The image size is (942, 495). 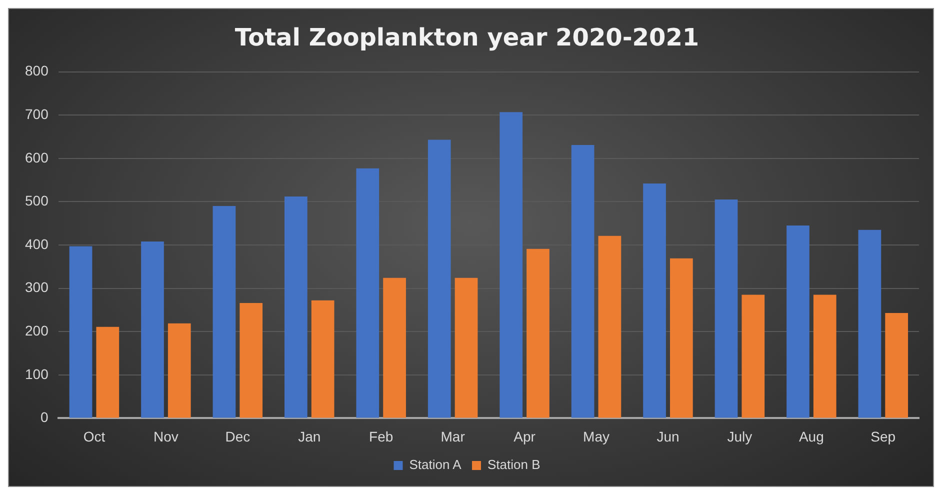 What do you see at coordinates (44, 417) in the screenshot?
I see `y-tick-label: 0` at bounding box center [44, 417].